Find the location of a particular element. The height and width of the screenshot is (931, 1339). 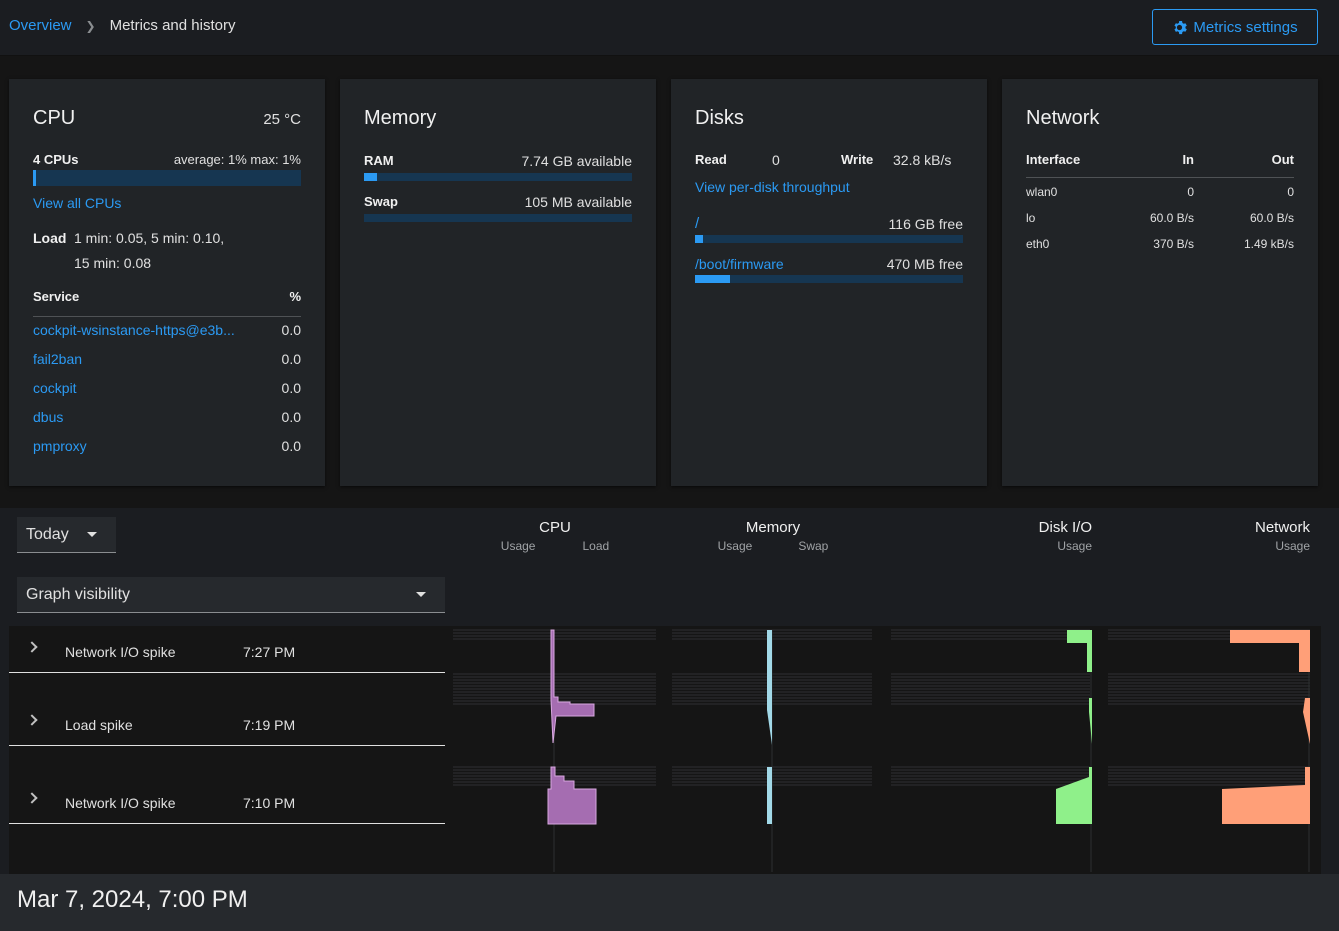

service-row: cockpit-wsinstance-https@e3b... 0.0 is located at coordinates (167, 330).